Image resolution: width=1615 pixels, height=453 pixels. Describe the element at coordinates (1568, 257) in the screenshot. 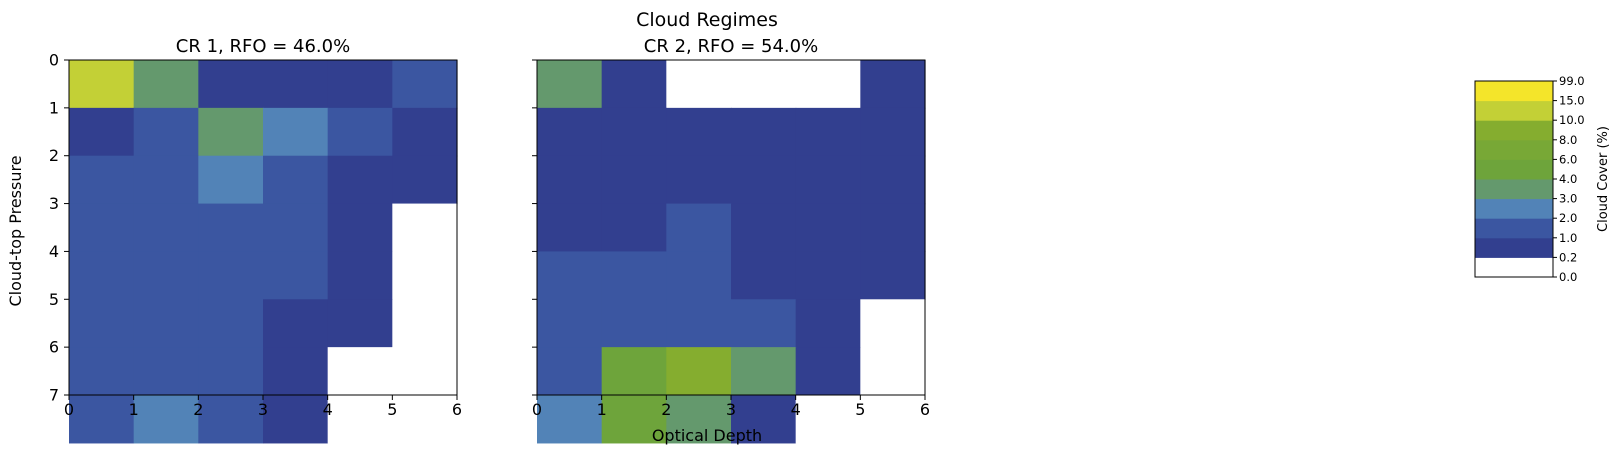

I see `colorbar-tick-label: 0.2` at that location.